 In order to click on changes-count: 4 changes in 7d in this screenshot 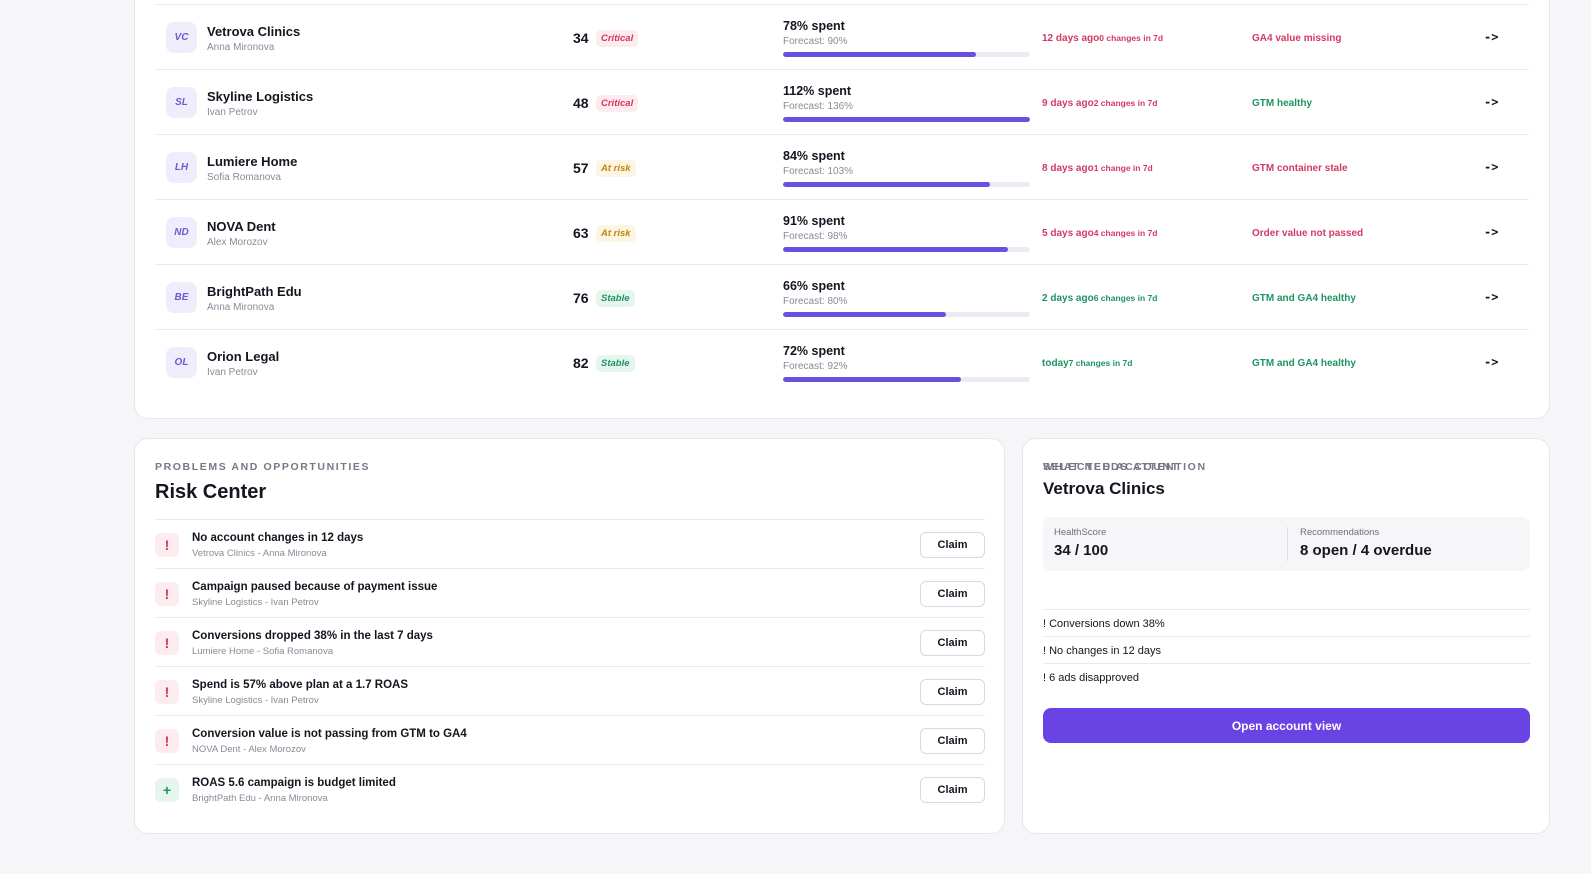, I will do `click(1125, 233)`.